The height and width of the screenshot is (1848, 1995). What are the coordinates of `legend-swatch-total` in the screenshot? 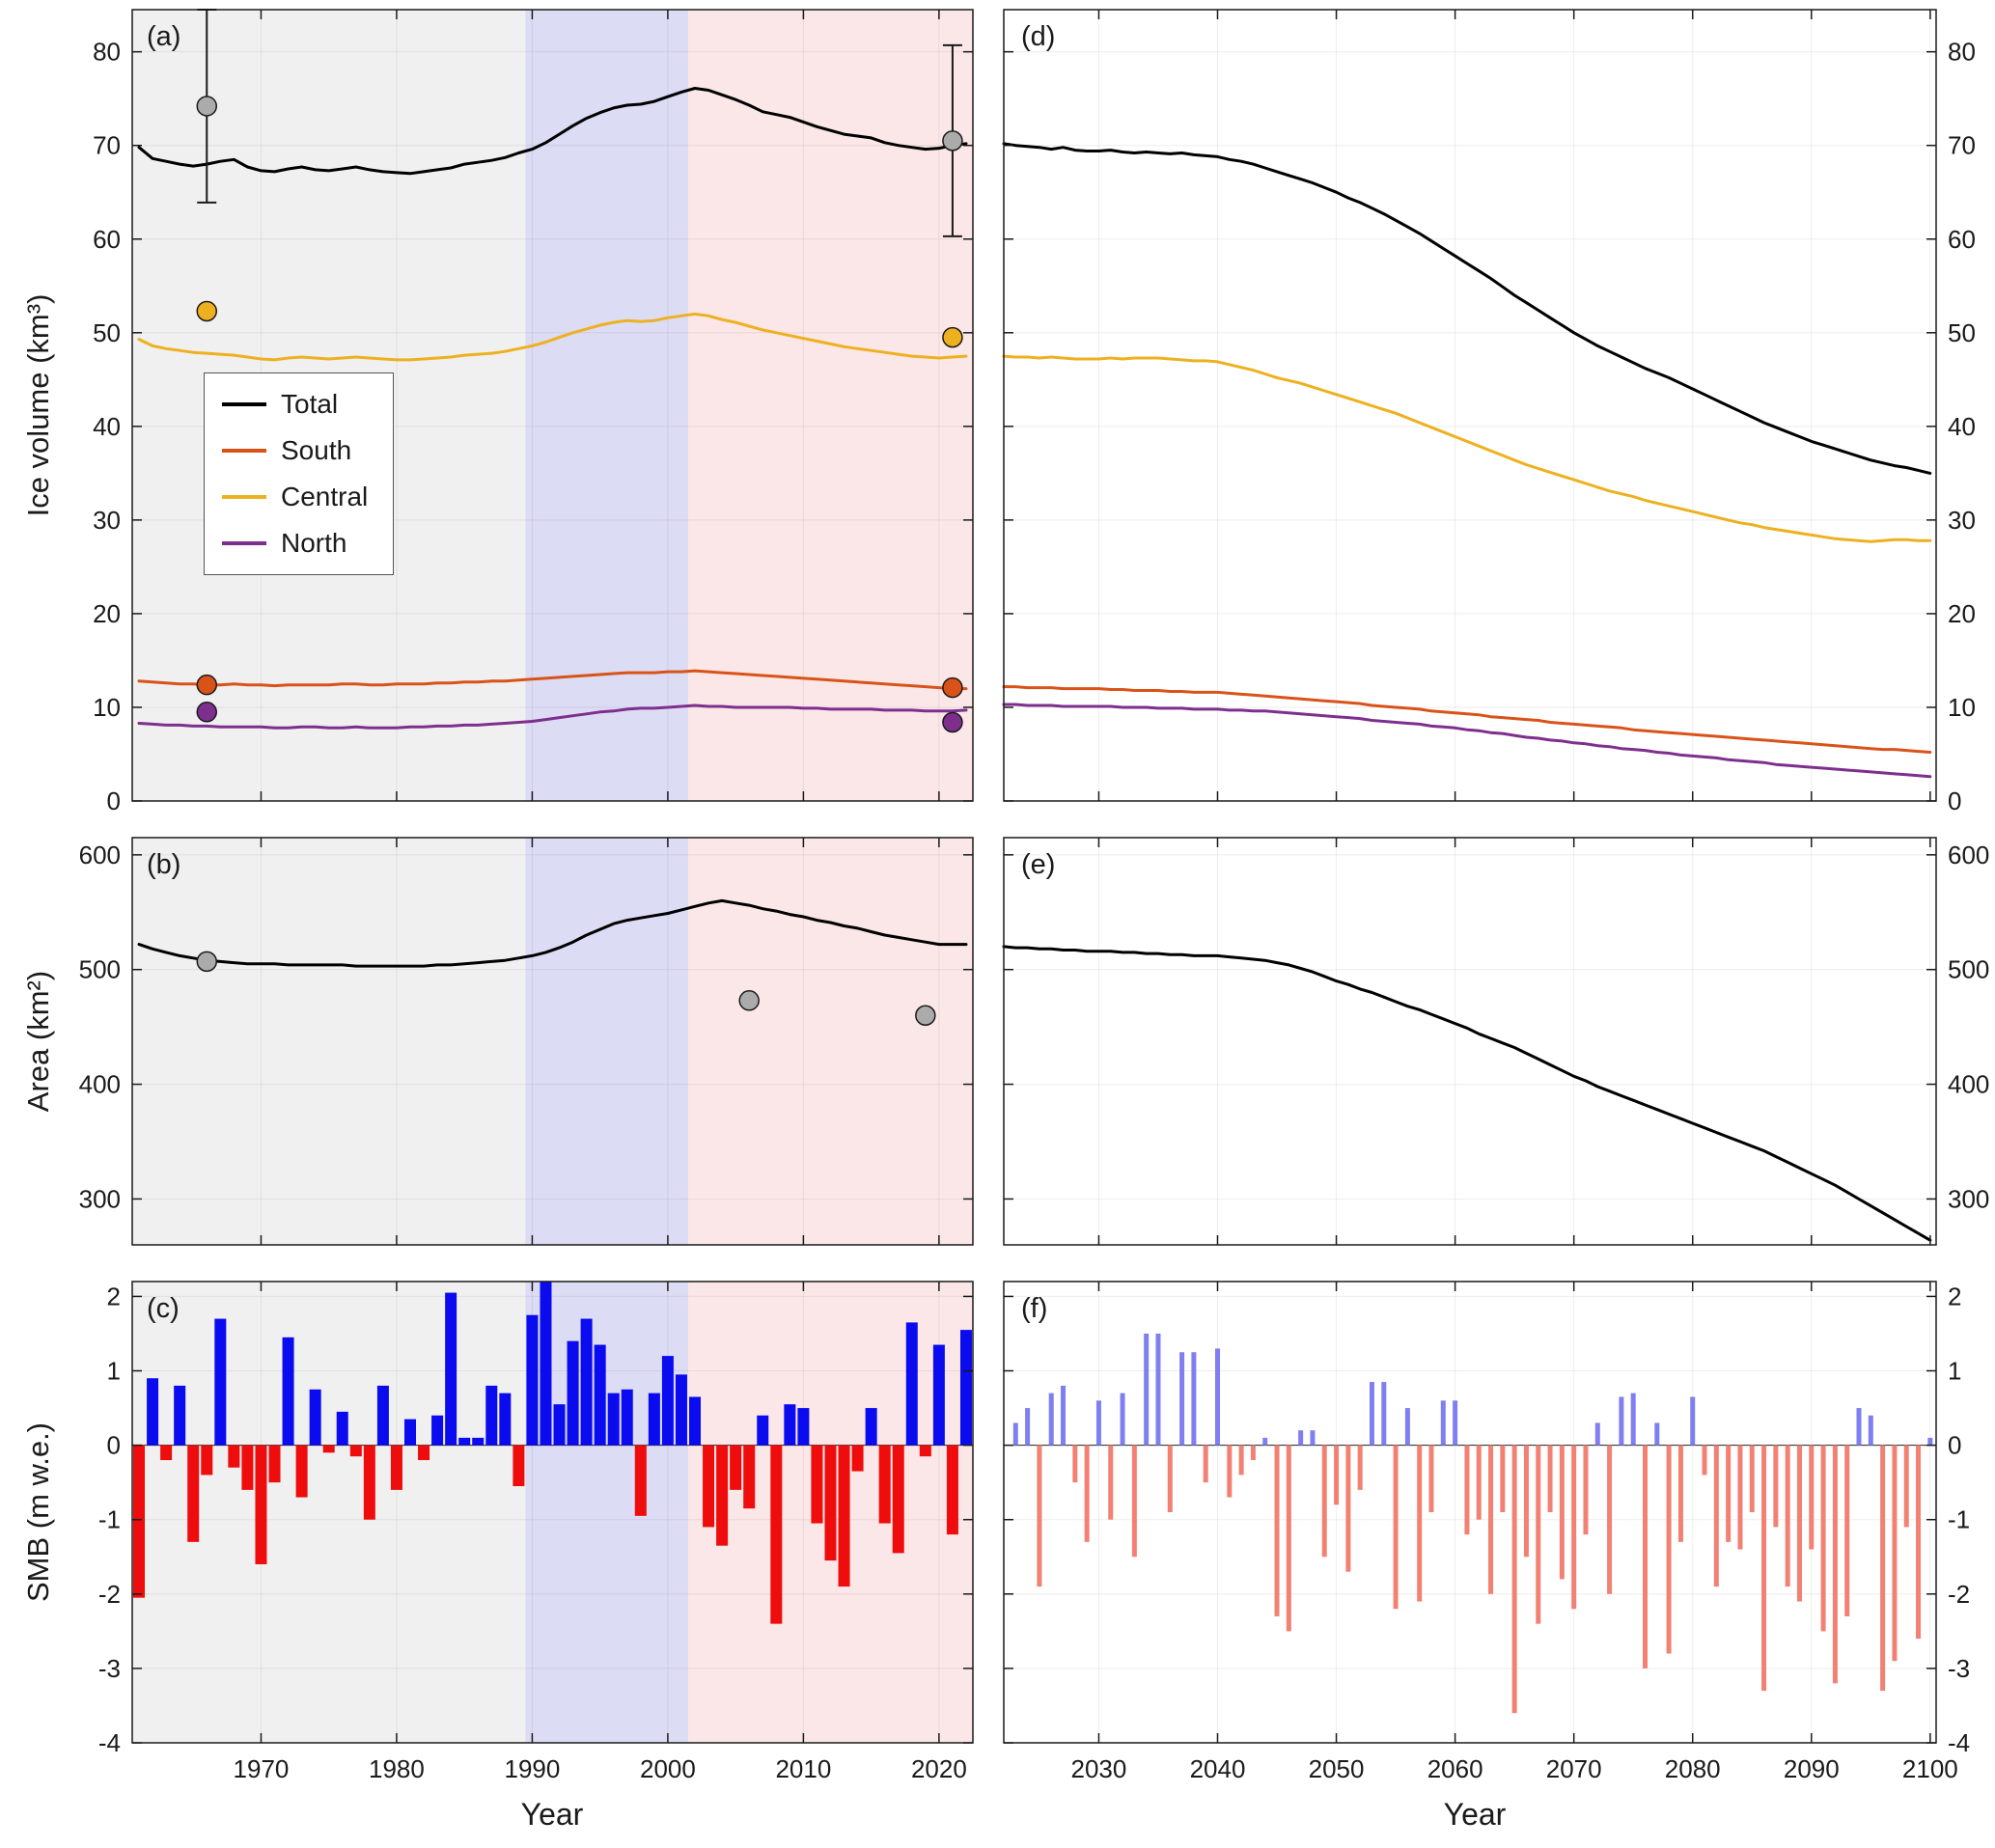 It's located at (244, 404).